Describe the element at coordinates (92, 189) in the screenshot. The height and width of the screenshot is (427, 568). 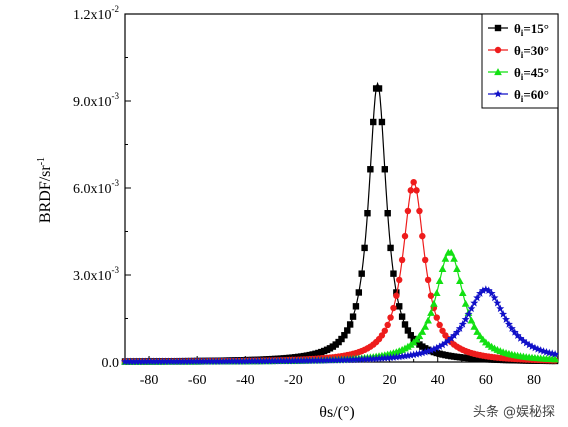
I see `y-tick-label-base: 6.0x10` at that location.